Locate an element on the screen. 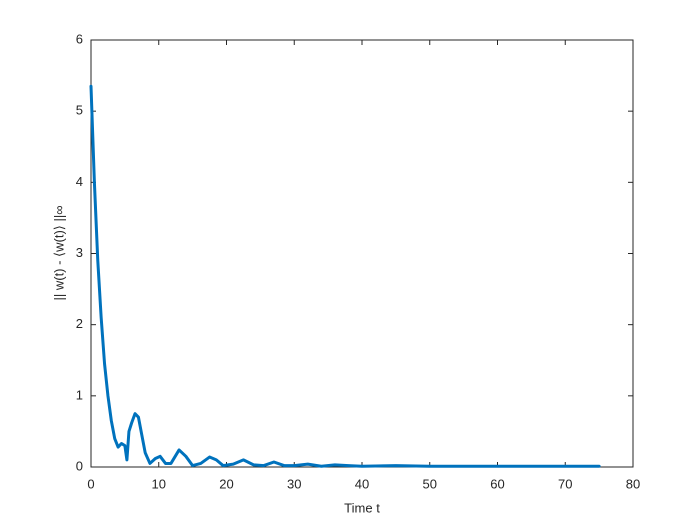 Image resolution: width=700 pixels, height=525 pixels. x-tick-label: 30 is located at coordinates (294, 483).